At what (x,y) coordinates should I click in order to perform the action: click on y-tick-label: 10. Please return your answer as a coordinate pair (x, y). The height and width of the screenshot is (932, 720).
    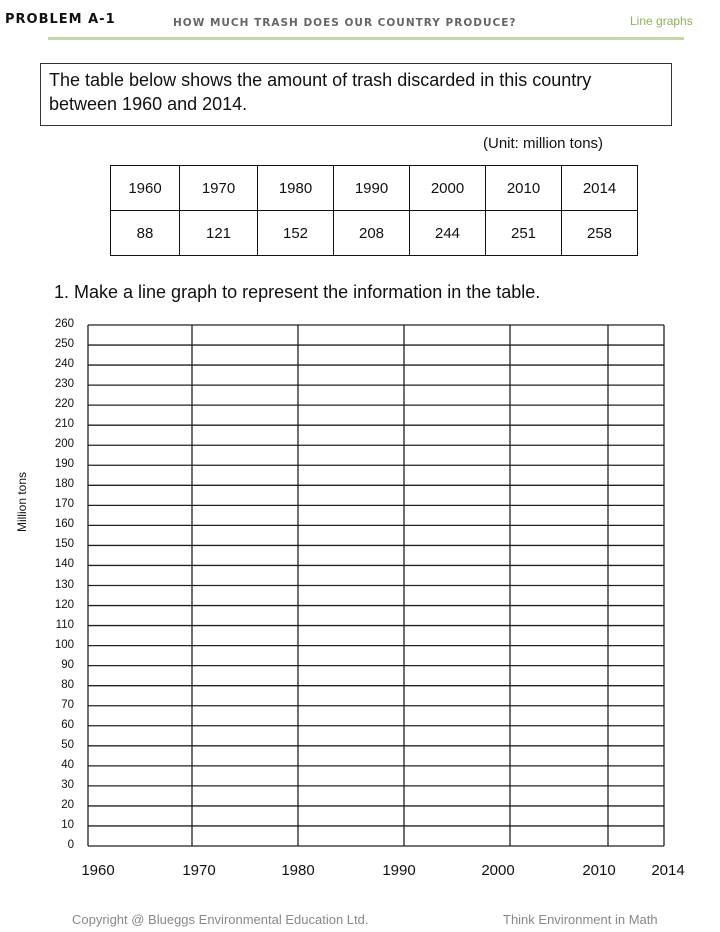
    Looking at the image, I should click on (67, 824).